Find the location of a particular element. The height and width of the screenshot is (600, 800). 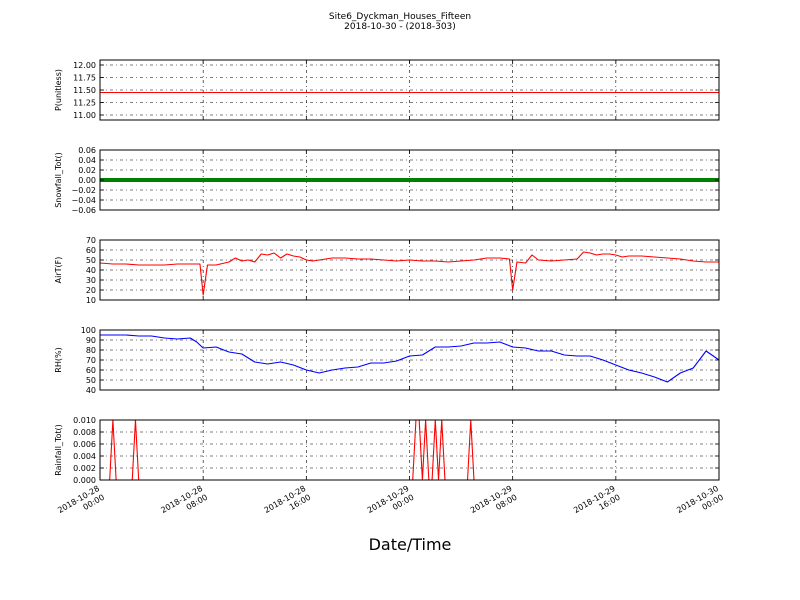

chart-title: Site6_Dyckman_Houses_Fifteen is located at coordinates (400, 17).